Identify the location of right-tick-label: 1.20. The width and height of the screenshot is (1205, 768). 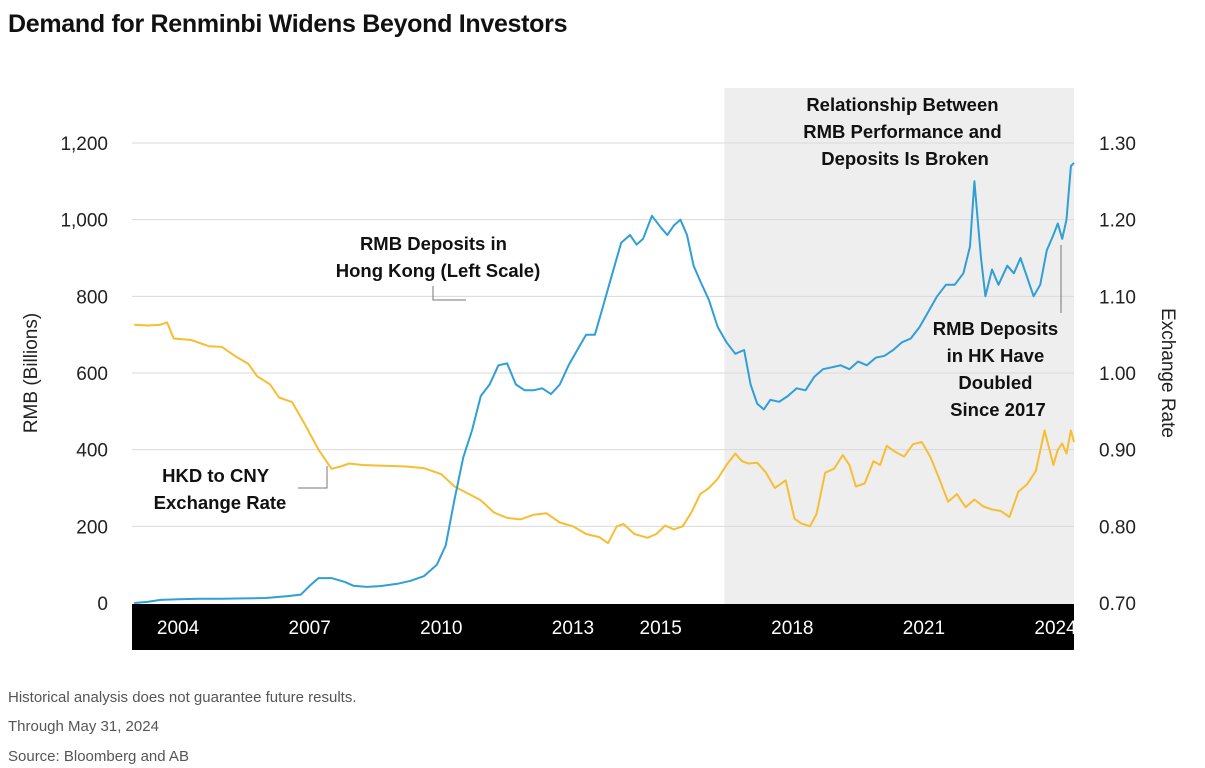
(1117, 221).